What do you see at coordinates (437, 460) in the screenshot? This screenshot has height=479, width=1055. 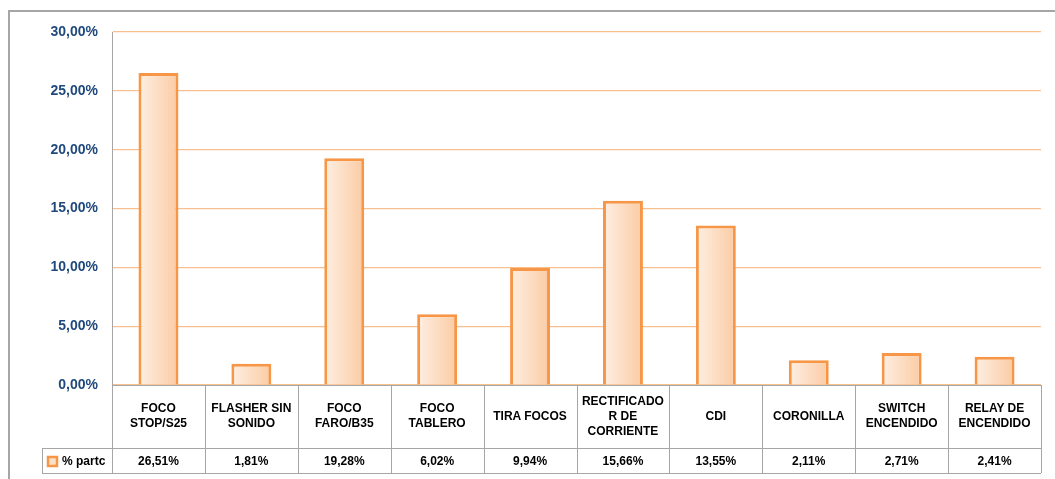 I see `data-label: 6,02%` at bounding box center [437, 460].